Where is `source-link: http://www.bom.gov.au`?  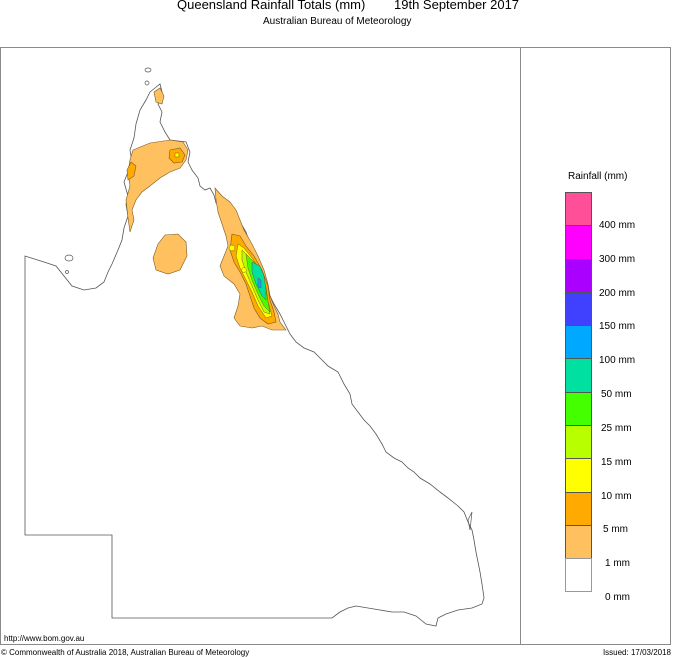
source-link: http://www.bom.gov.au is located at coordinates (44, 638).